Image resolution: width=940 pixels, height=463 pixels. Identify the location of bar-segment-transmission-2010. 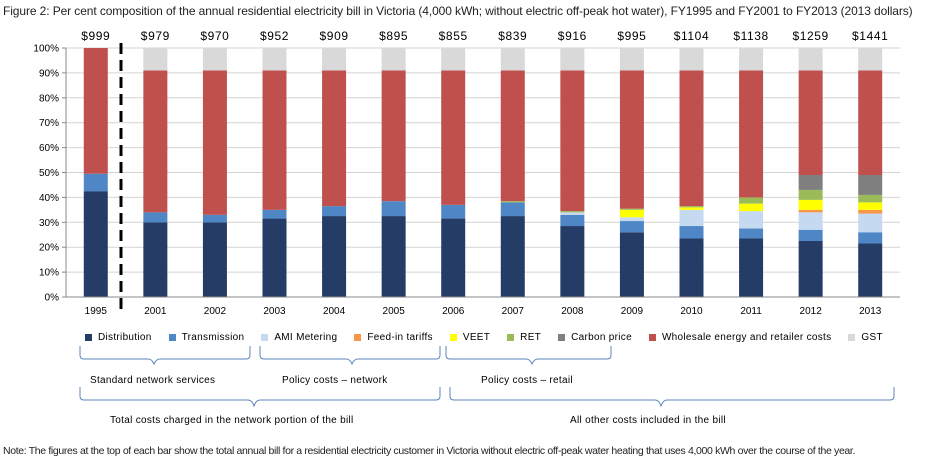
(691, 232).